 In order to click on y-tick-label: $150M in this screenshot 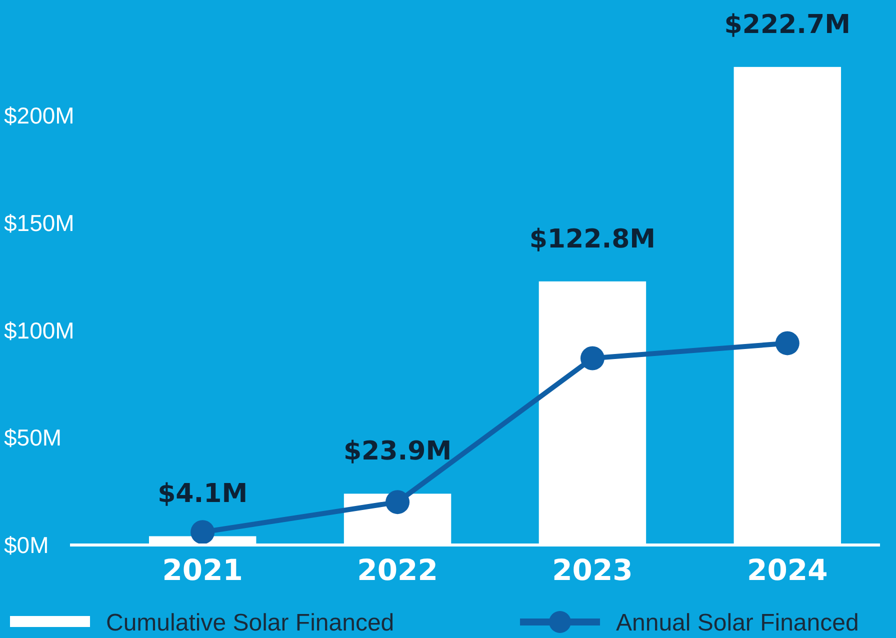, I will do `click(39, 223)`.